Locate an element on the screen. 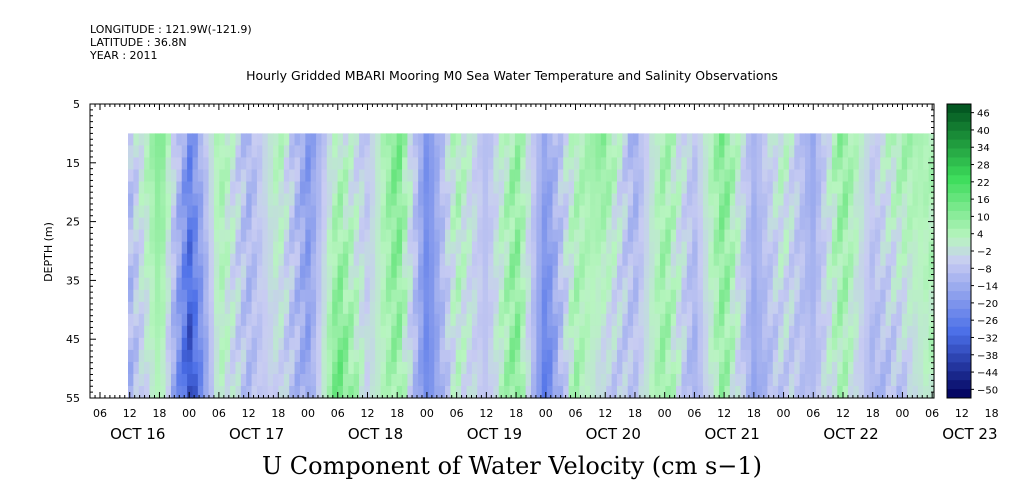 The height and width of the screenshot is (504, 1009). colorbar-tick-label: 40 is located at coordinates (983, 131).